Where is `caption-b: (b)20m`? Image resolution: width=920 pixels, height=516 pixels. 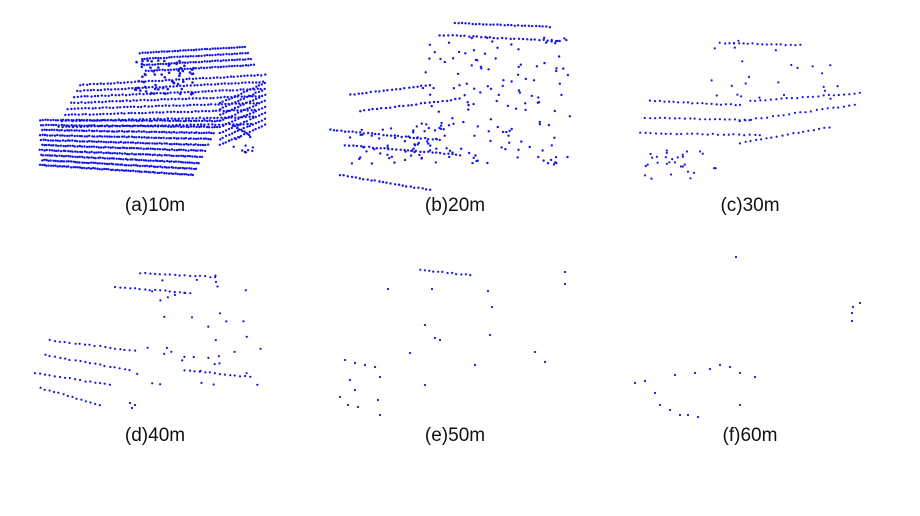 caption-b: (b)20m is located at coordinates (455, 205).